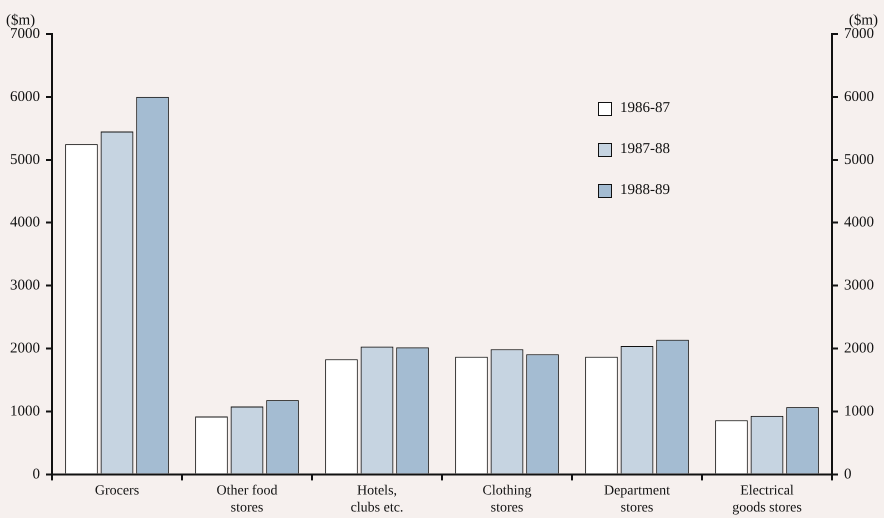  Describe the element at coordinates (859, 160) in the screenshot. I see `y2-tick-label: 5000` at that location.